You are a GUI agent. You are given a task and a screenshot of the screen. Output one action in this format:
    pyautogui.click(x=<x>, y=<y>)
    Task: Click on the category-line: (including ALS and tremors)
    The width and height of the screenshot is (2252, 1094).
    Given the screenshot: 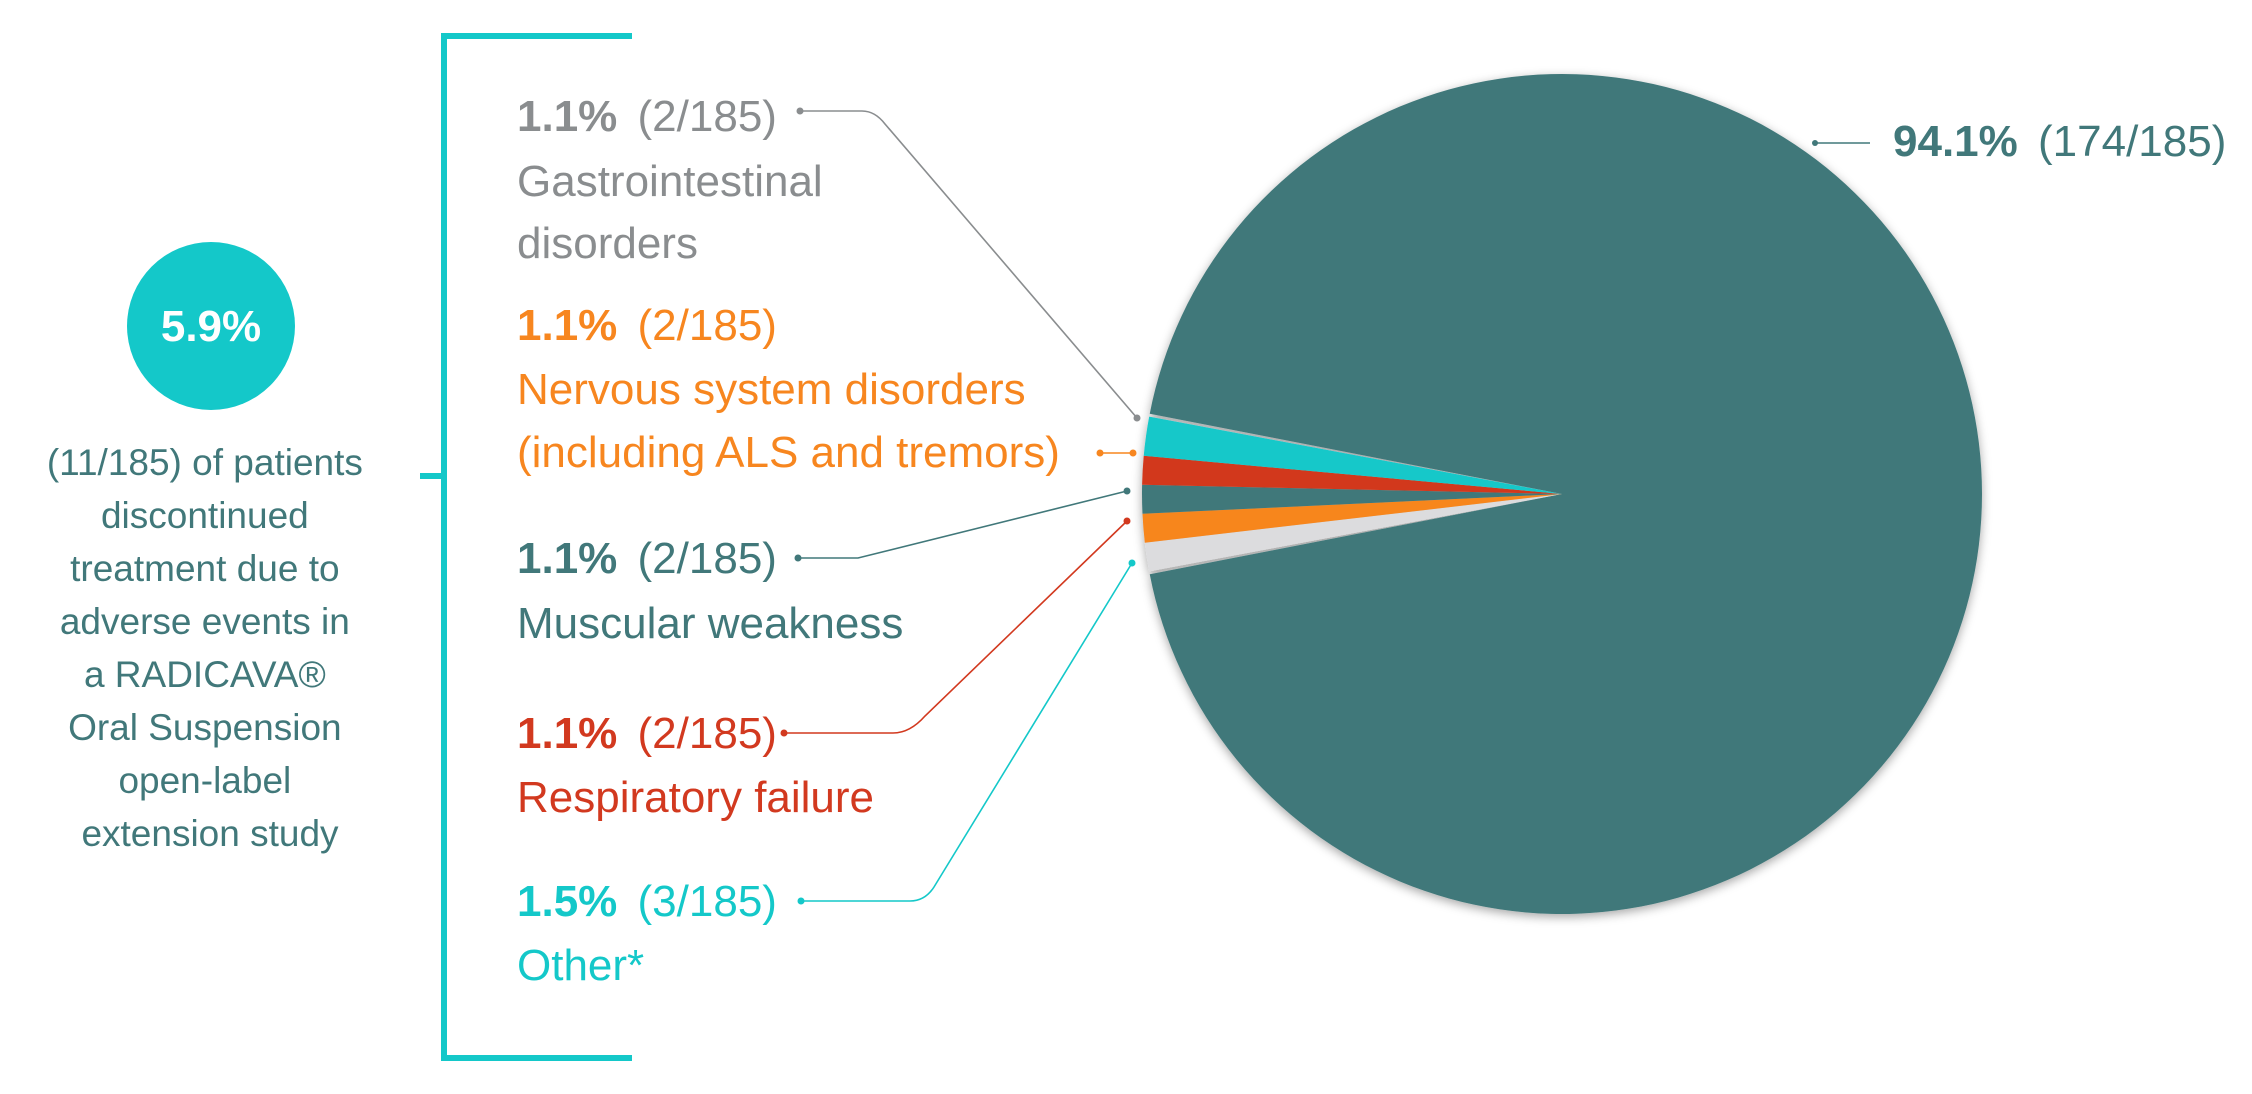 What is the action you would take?
    pyautogui.click(x=788, y=452)
    